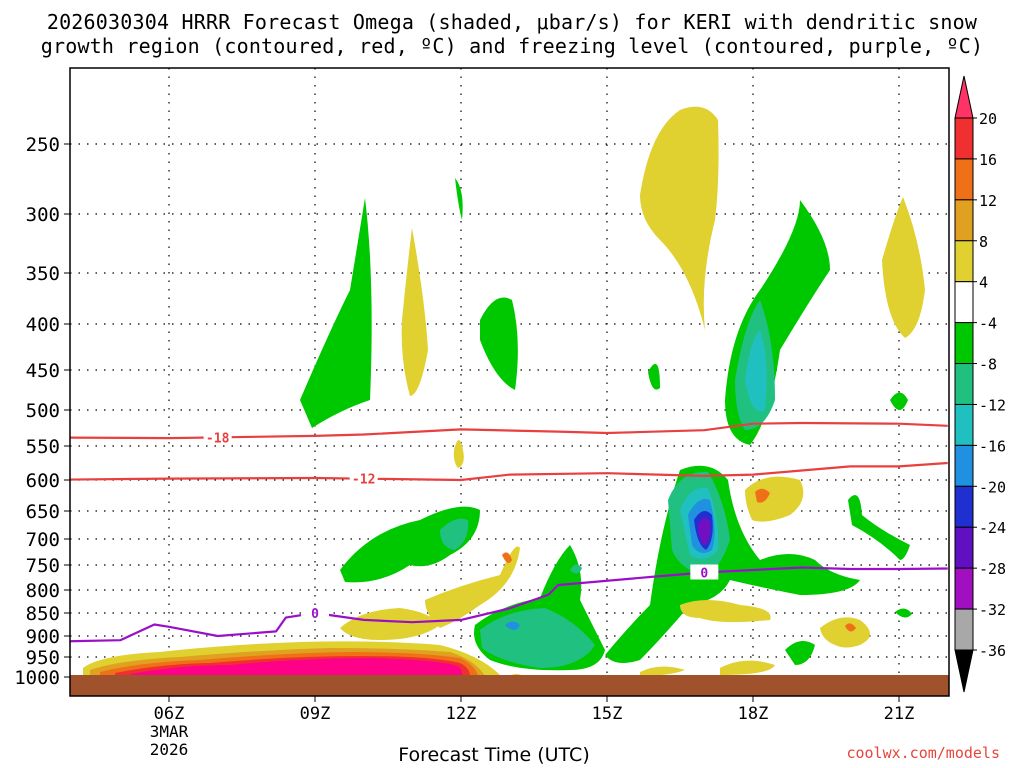 This screenshot has height=768, width=1024. Describe the element at coordinates (494, 755) in the screenshot. I see `x-axis-title: Forecast Time (UTC)` at that location.